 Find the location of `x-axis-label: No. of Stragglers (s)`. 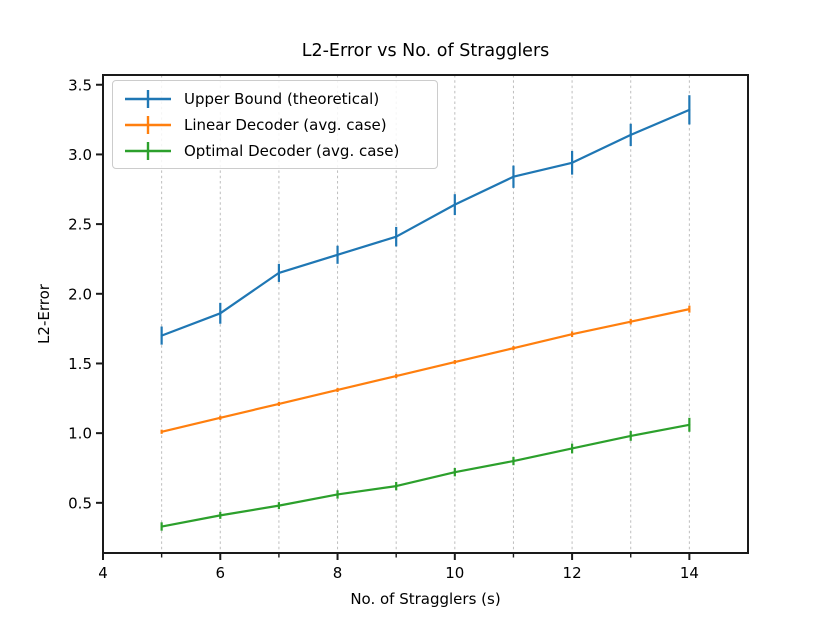

x-axis-label: No. of Stragglers (s) is located at coordinates (425, 599).